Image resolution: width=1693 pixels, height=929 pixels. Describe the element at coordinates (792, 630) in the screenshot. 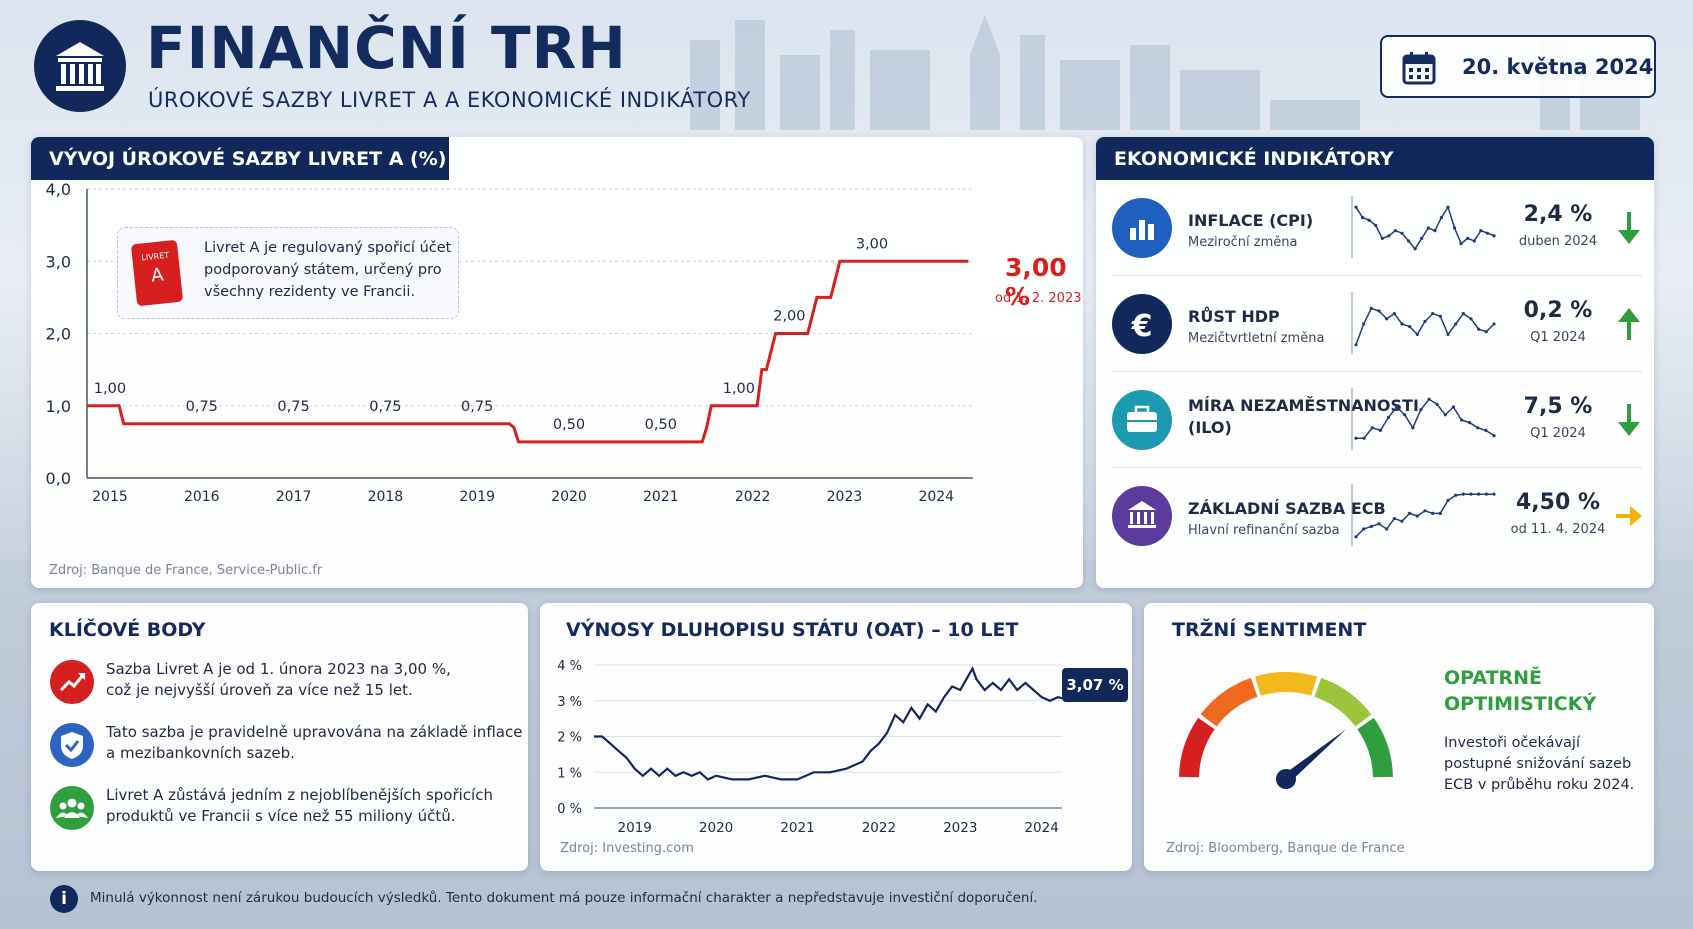

I see `oat-chart-title: VÝNOSY DLUHOPISU STÁTU (OAT) – 10 LET` at that location.